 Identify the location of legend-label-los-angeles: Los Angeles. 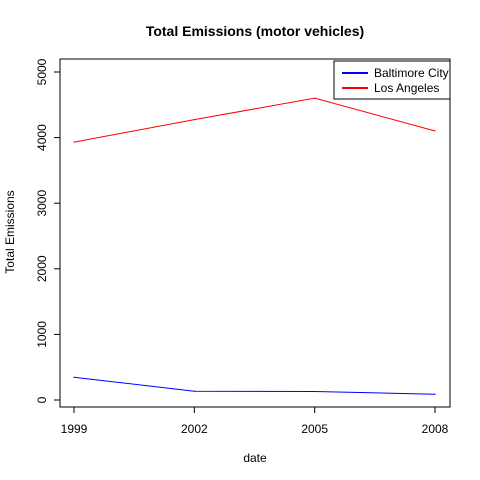
(406, 88).